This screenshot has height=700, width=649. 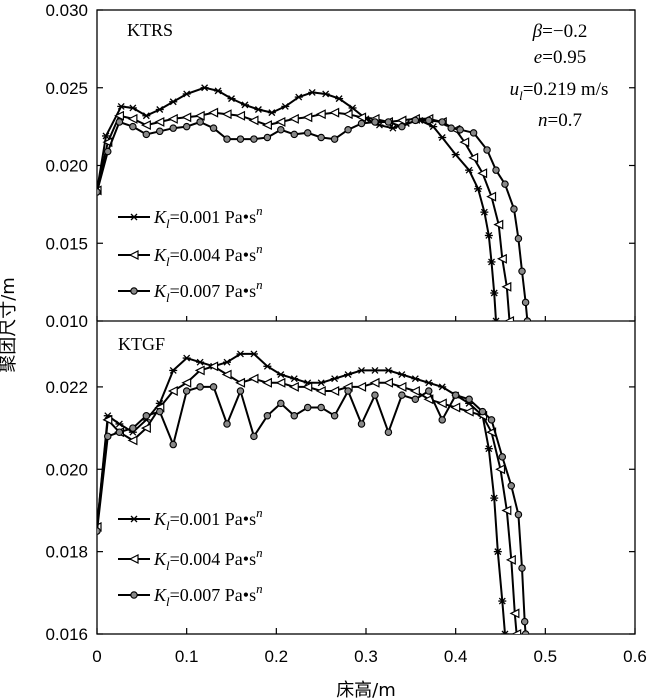 I want to click on parameter-annotations: β=−0.2 e=0.95 ul=0.219 m/s n=0.7, so click(x=559, y=76).